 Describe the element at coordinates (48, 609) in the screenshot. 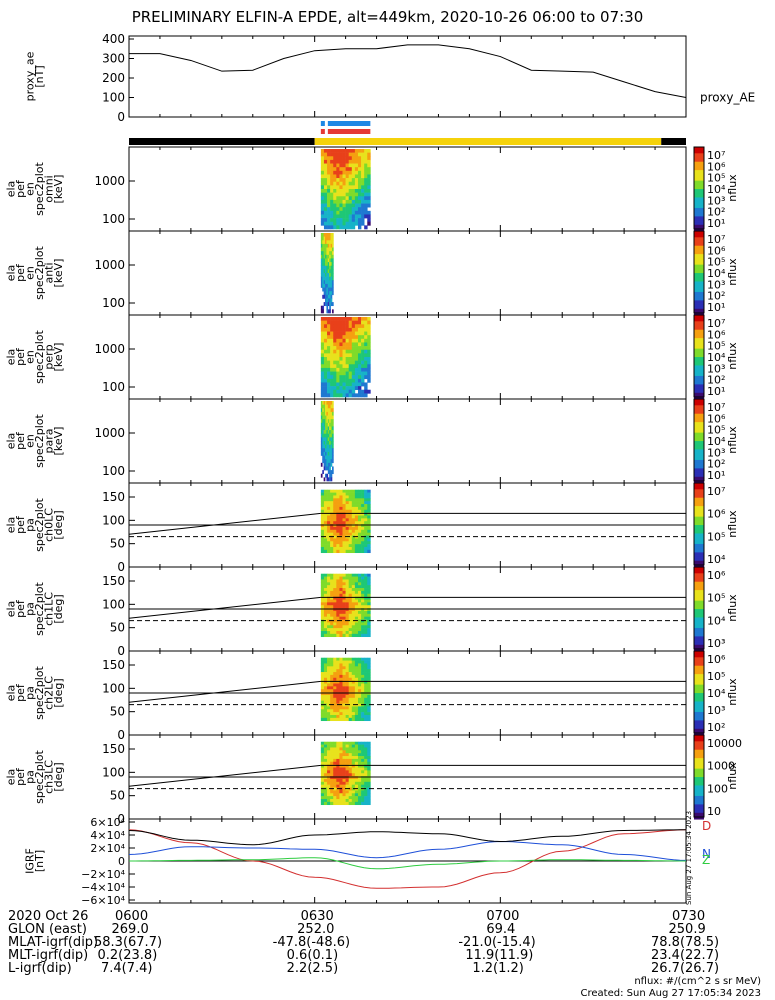

I see `y-axis-label-line: ch1LC` at that location.